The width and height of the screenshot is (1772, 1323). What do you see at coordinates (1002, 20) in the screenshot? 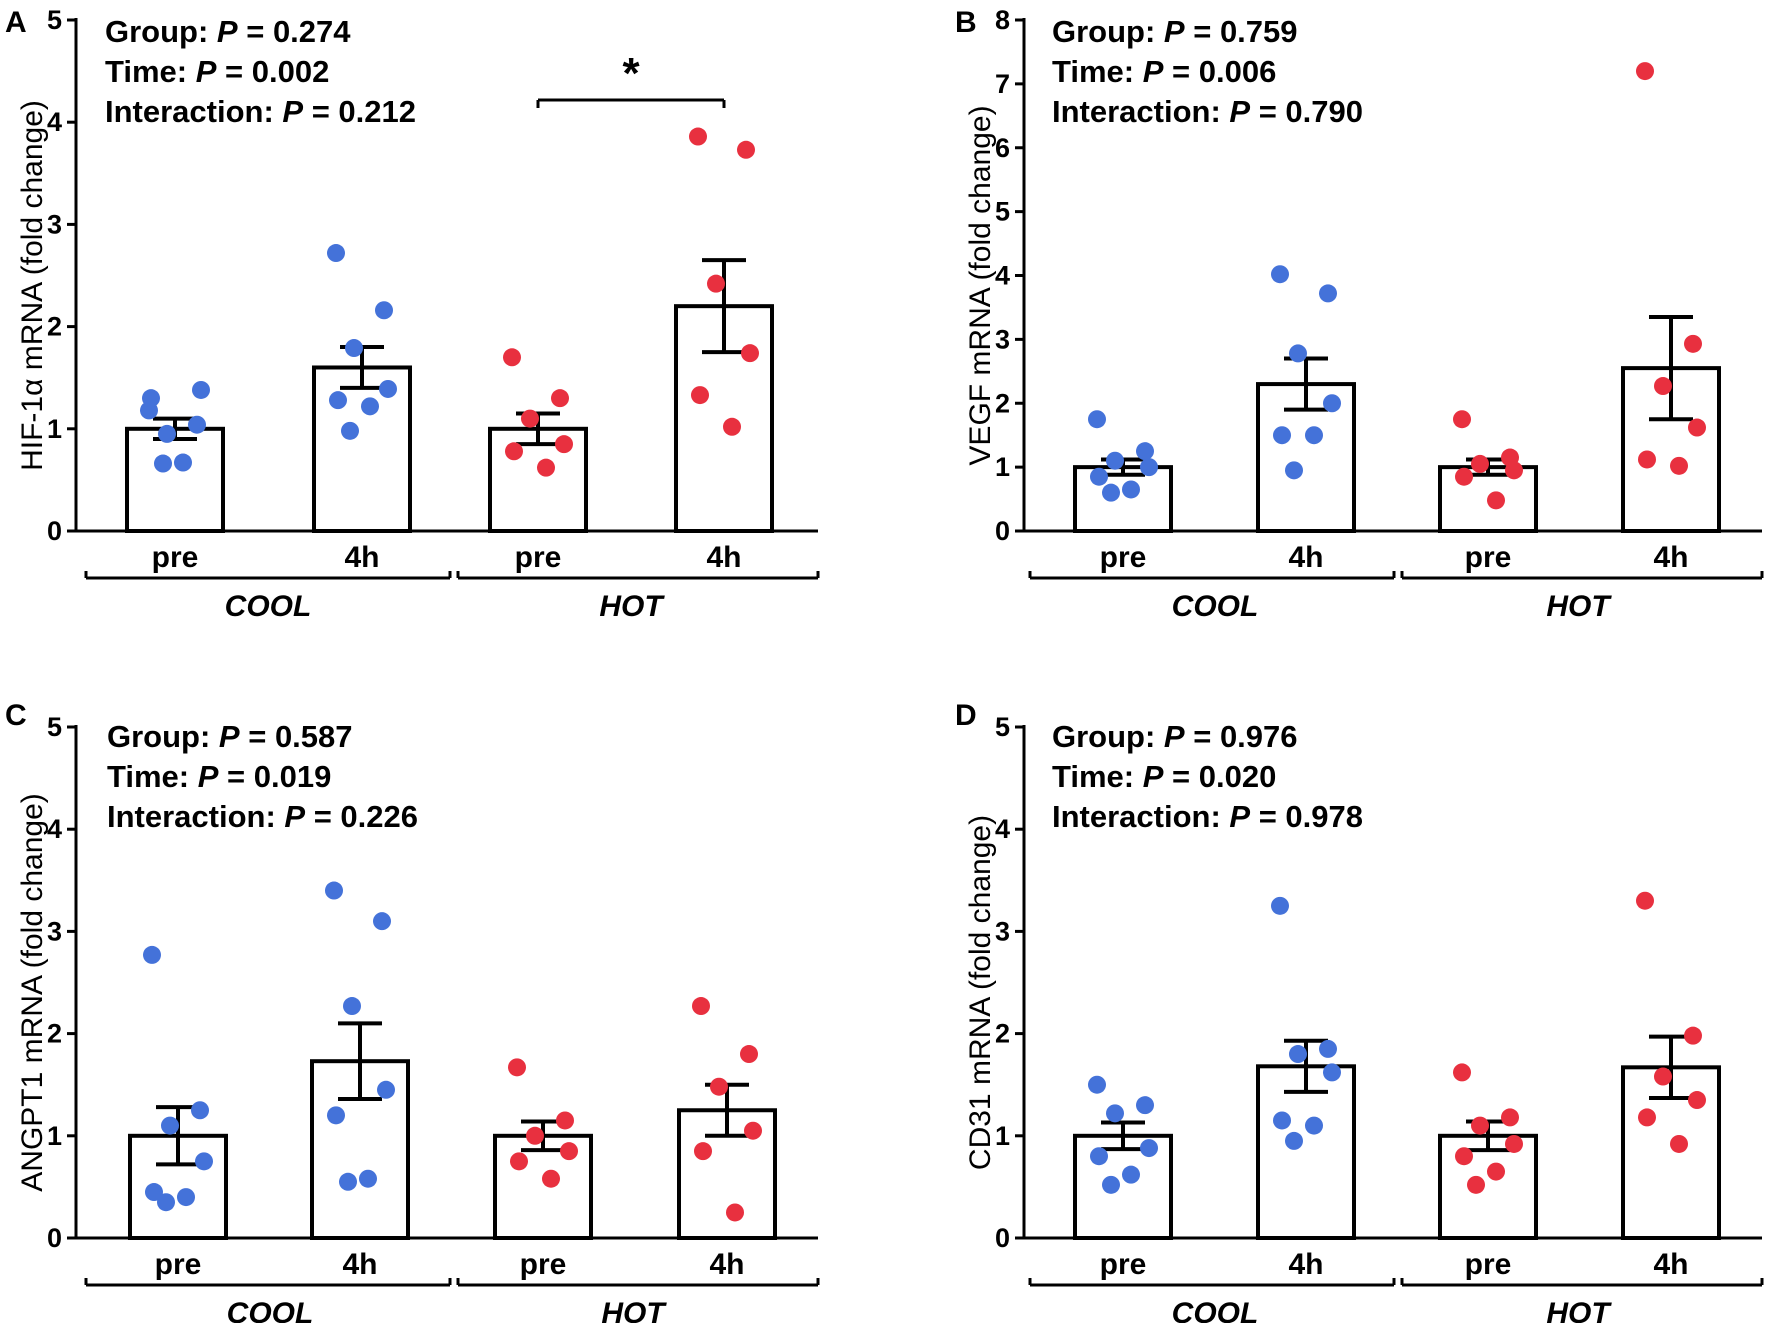
I see `y-tick-label: 8` at bounding box center [1002, 20].